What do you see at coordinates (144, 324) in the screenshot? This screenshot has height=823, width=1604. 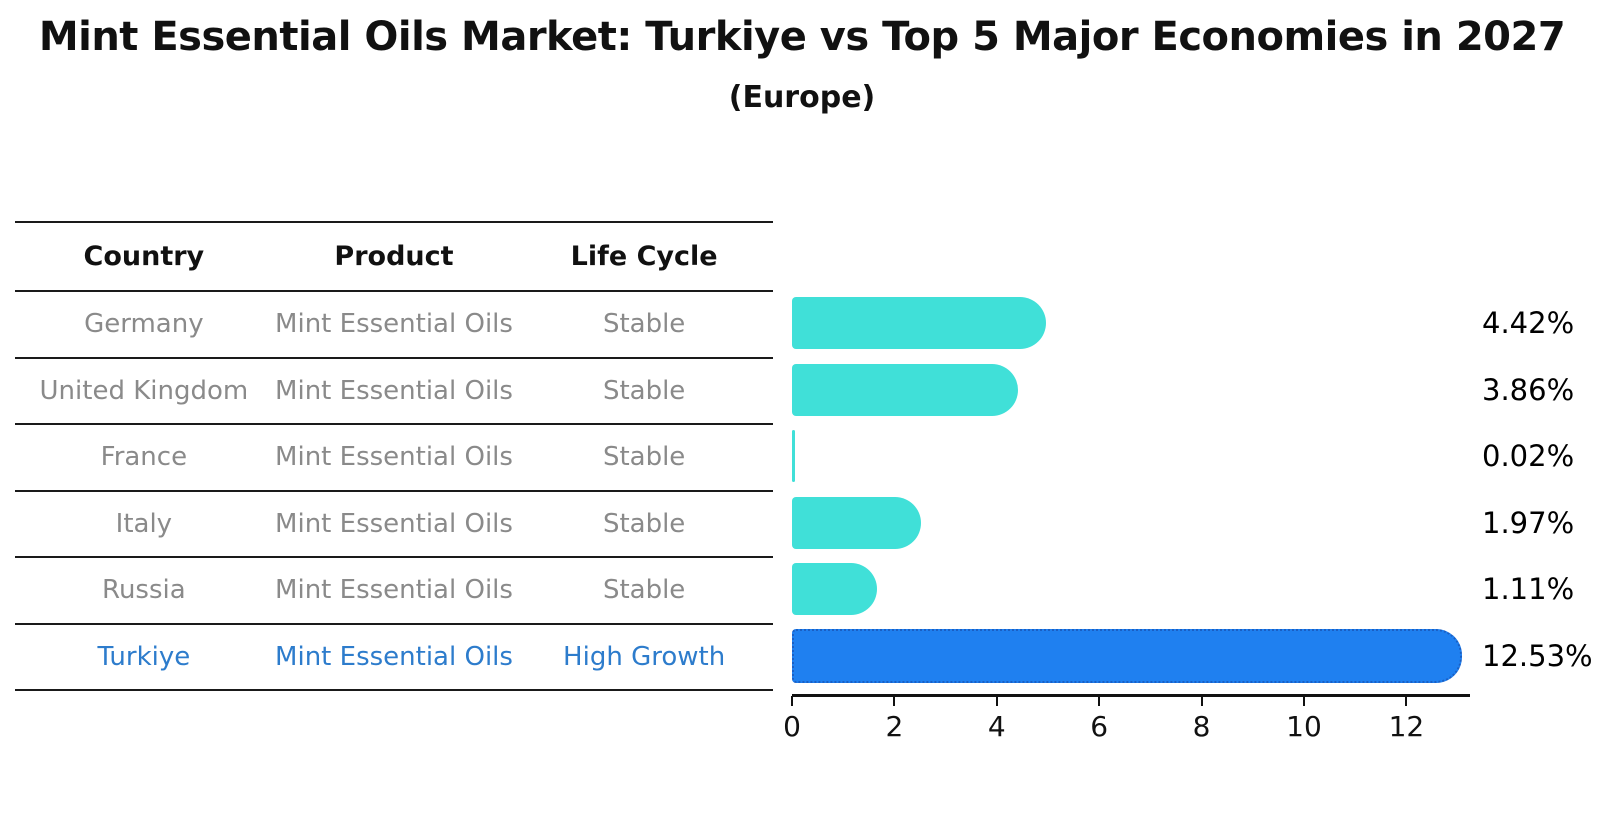 I see `table-cell-country: Germany` at bounding box center [144, 324].